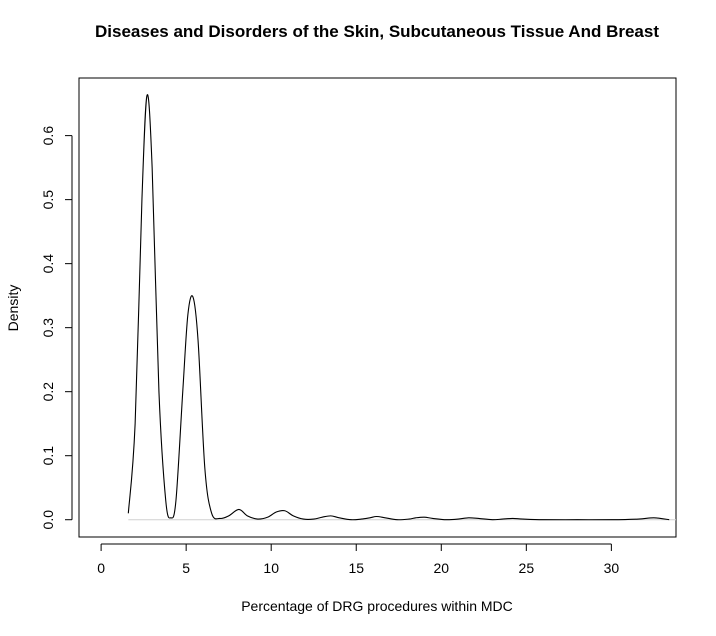  I want to click on y-tick-label: 0.3, so click(48, 328).